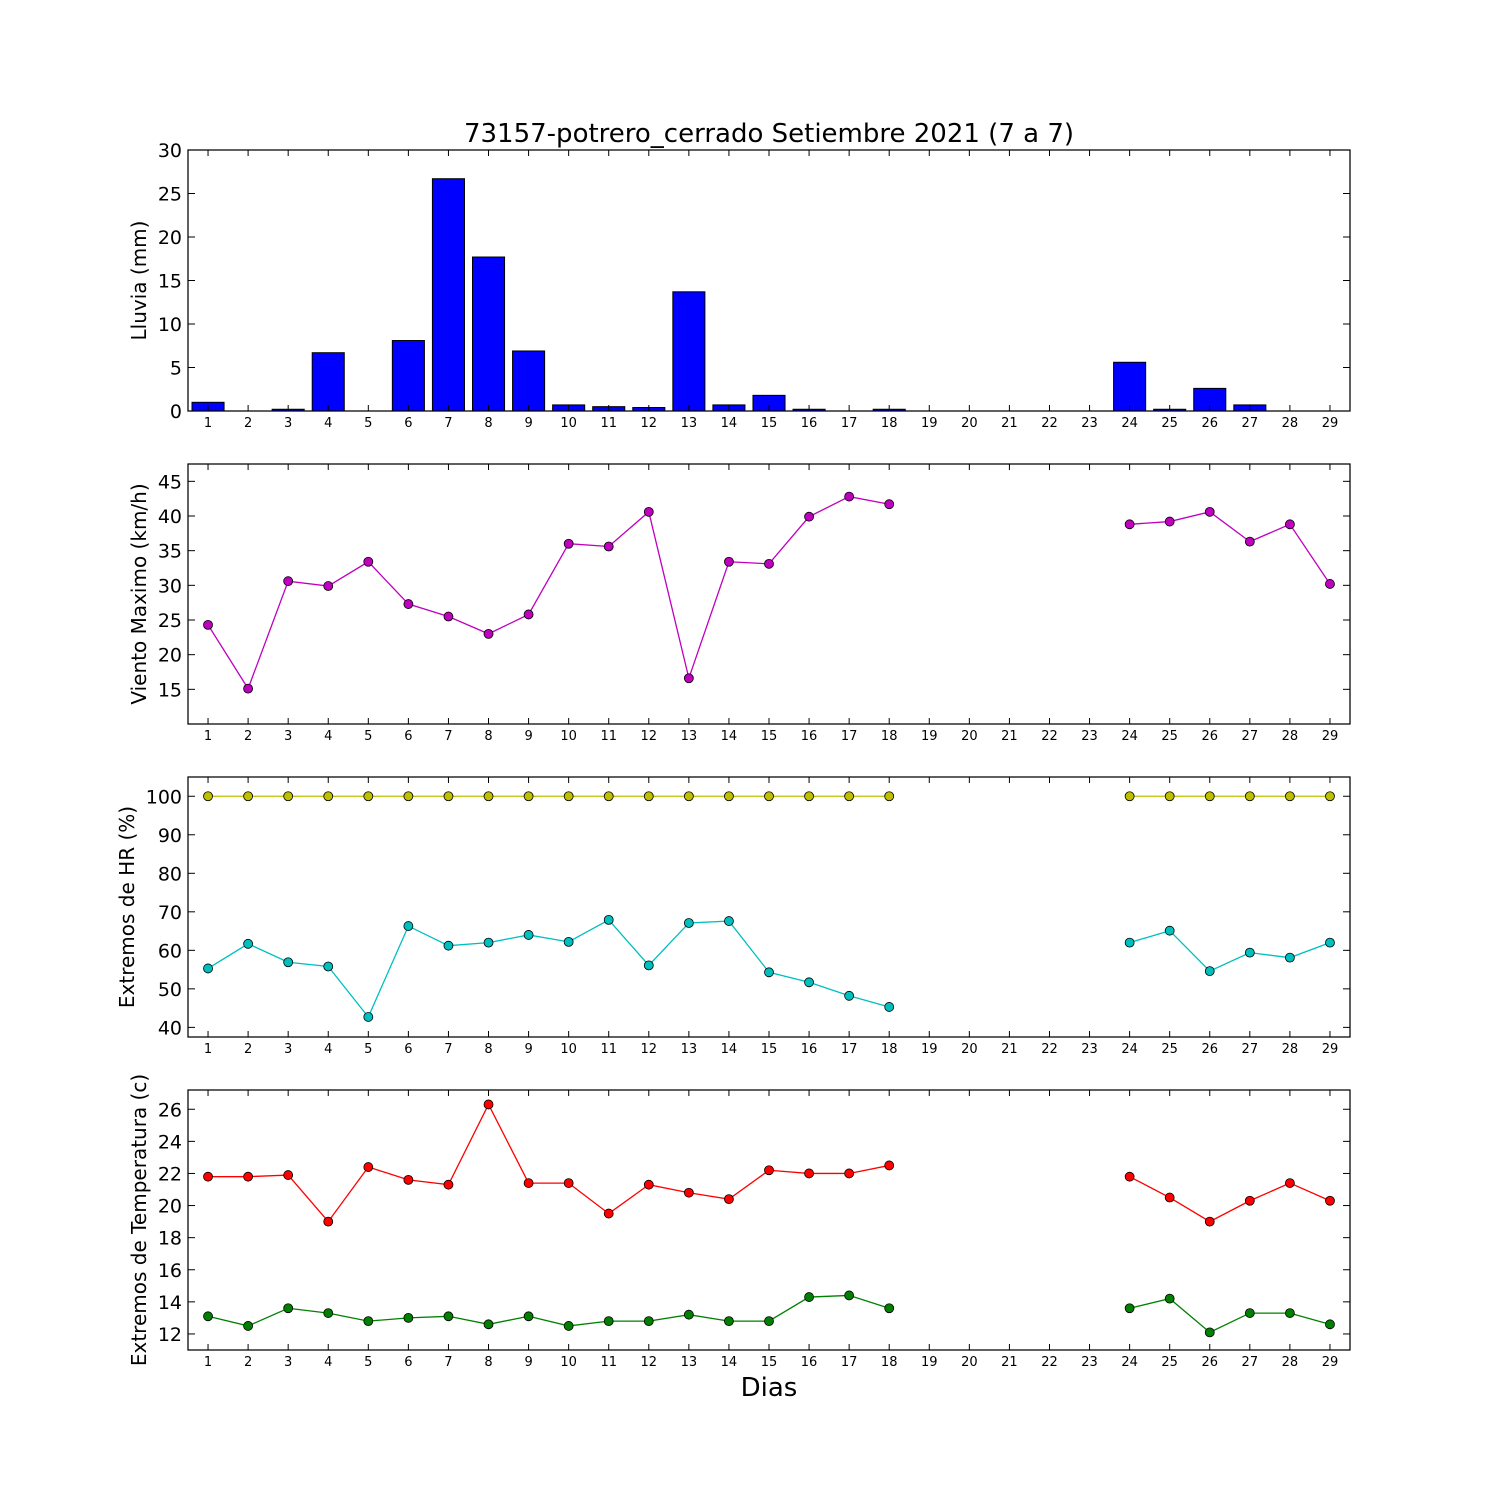 The width and height of the screenshot is (1500, 1500). I want to click on x-tick-label-rain-4: 4, so click(328, 423).